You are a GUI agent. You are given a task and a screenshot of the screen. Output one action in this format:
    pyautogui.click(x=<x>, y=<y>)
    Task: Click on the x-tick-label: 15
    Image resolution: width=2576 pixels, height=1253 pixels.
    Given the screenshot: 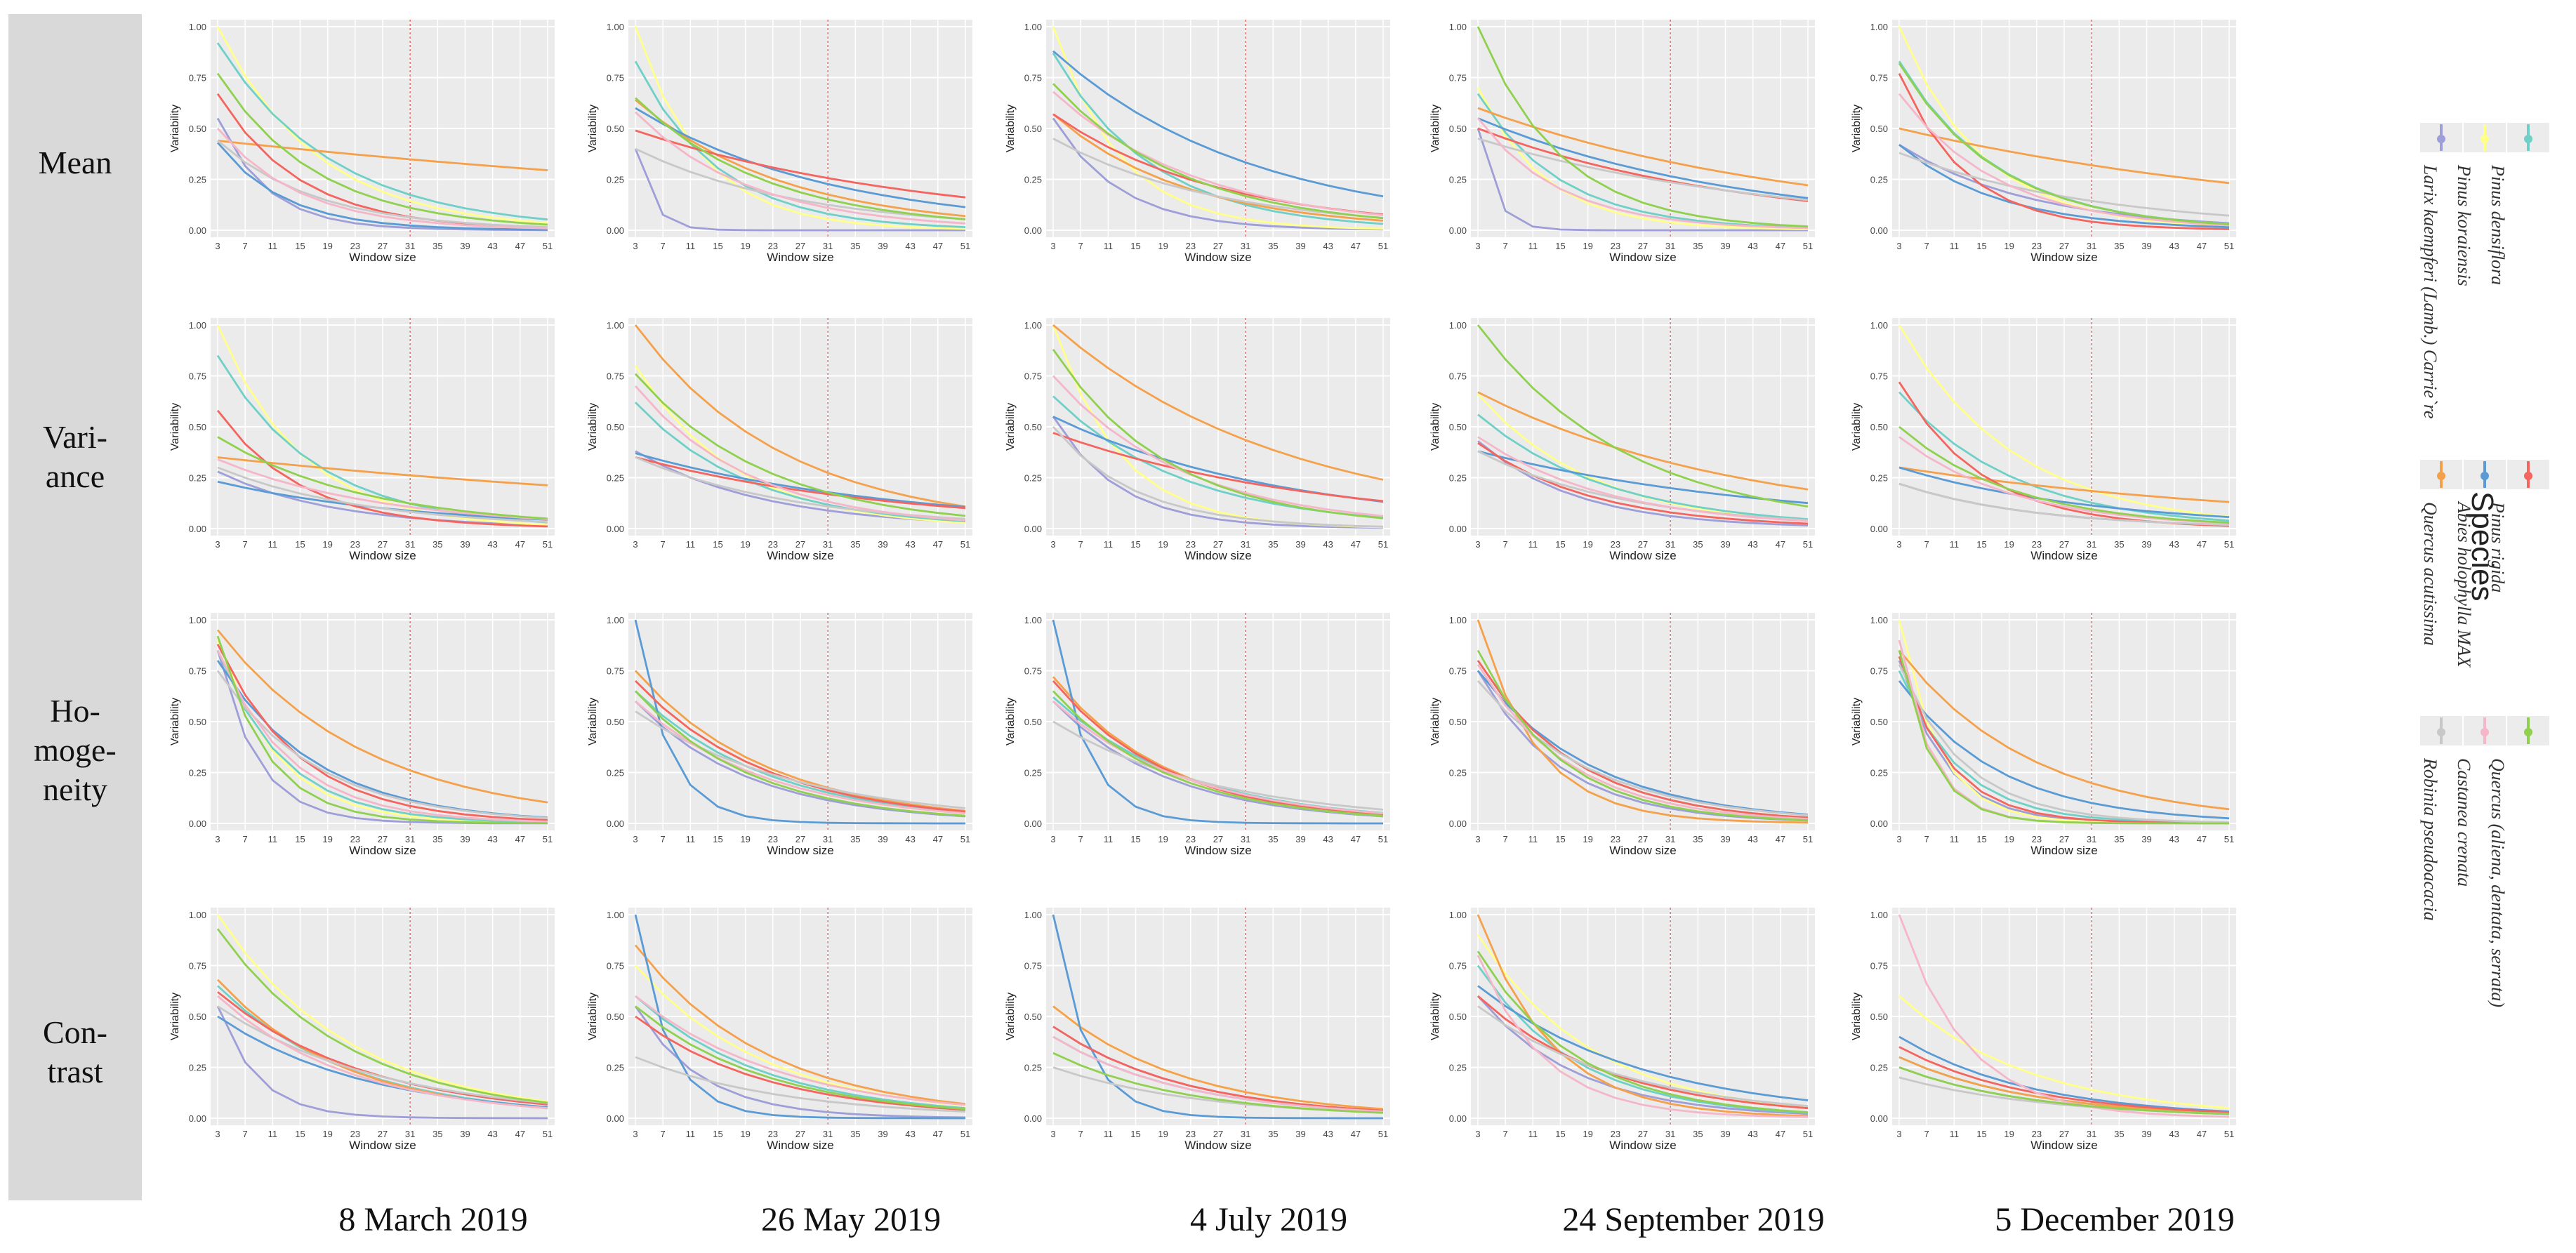 What is the action you would take?
    pyautogui.click(x=300, y=839)
    